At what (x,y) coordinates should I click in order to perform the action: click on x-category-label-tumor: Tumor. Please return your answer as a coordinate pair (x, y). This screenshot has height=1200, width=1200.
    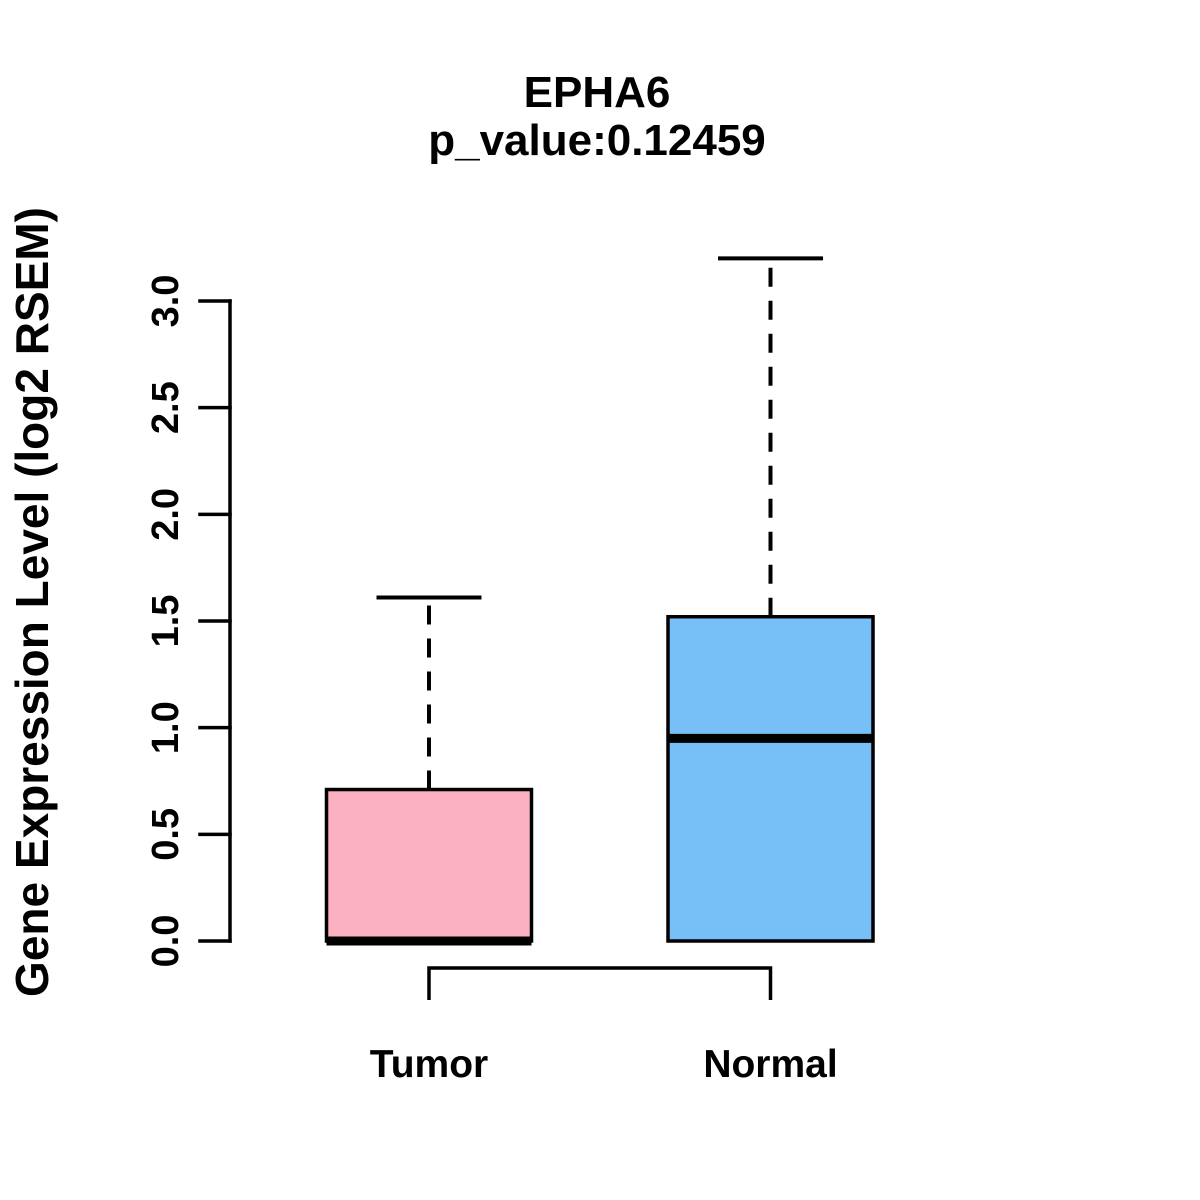
    Looking at the image, I should click on (429, 1064).